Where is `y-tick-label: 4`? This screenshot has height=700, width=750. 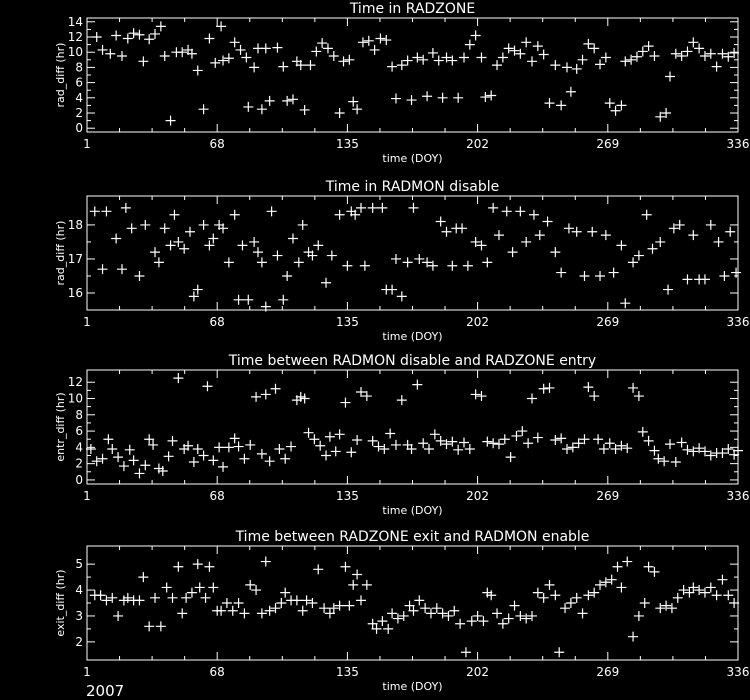 y-tick-label: 4 is located at coordinates (79, 590).